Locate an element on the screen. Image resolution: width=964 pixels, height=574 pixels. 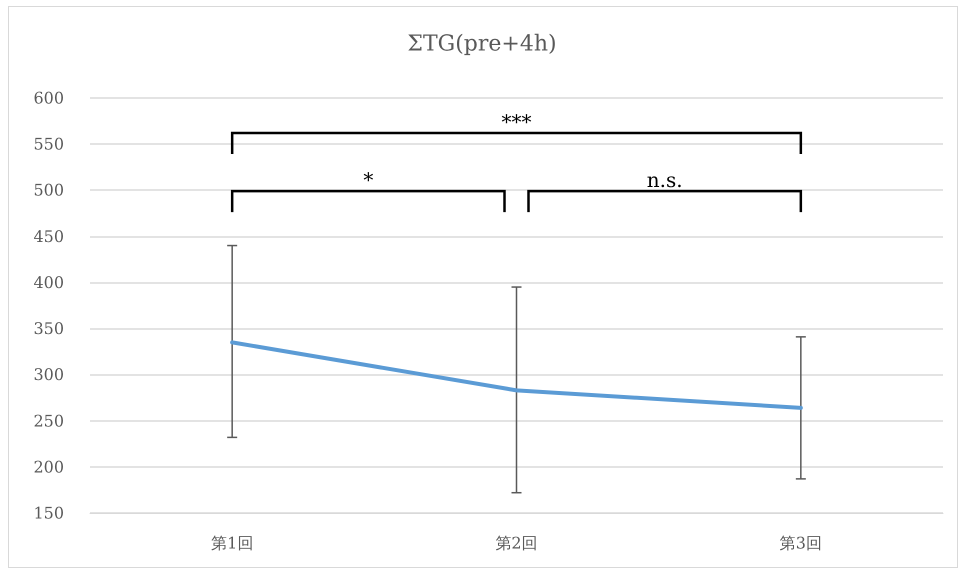
annotation: n.s. is located at coordinates (664, 180).